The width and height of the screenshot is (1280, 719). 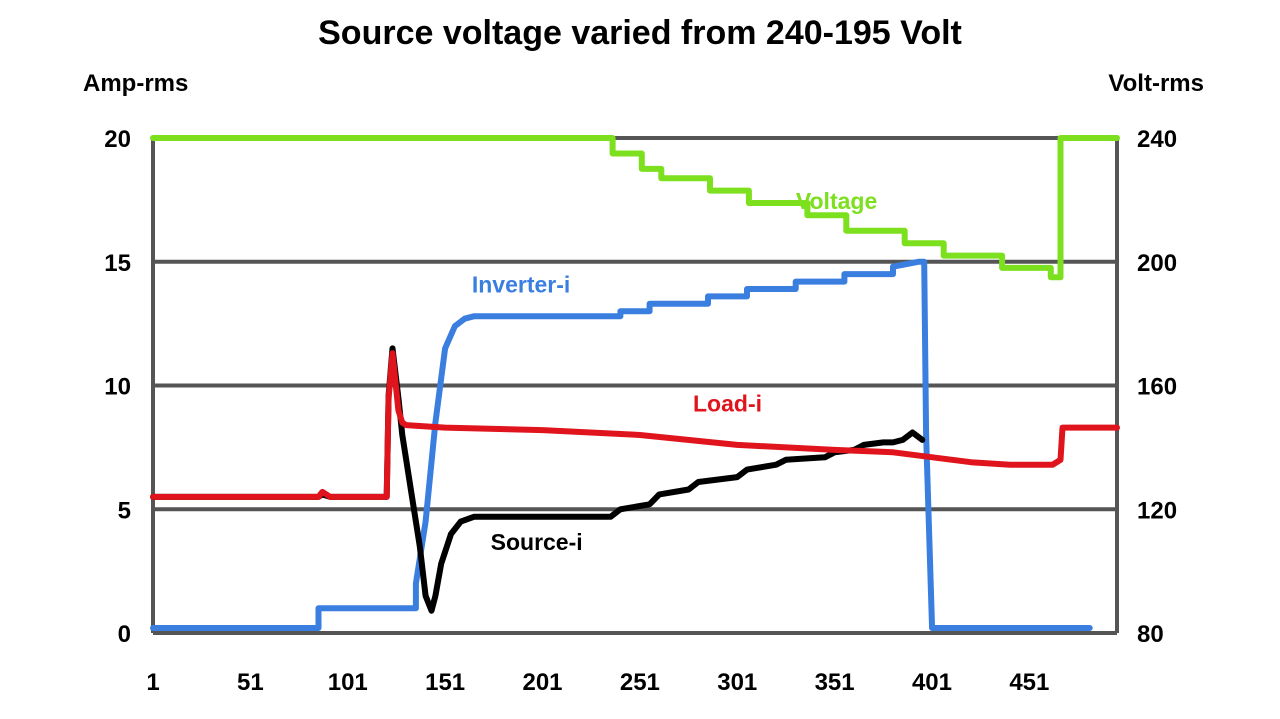 I want to click on y-tick-label-right: 80, so click(x=1150, y=634).